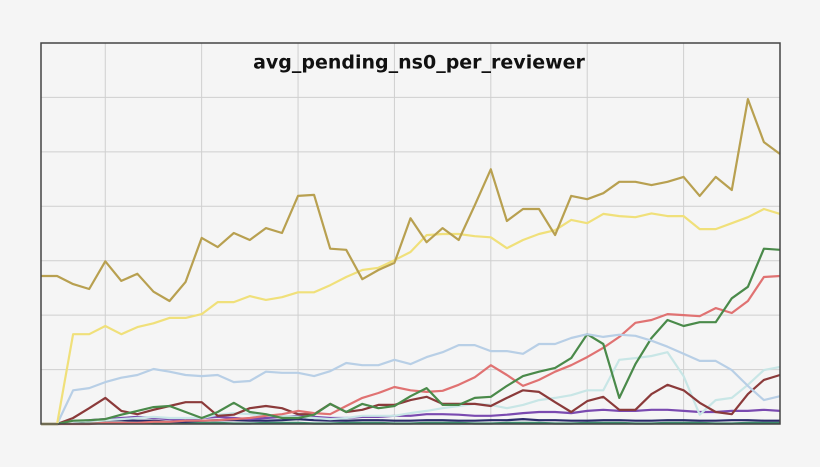 The width and height of the screenshot is (820, 467). What do you see at coordinates (419, 63) in the screenshot?
I see `chart-title: avg_pending_ns0_per_reviewer` at bounding box center [419, 63].